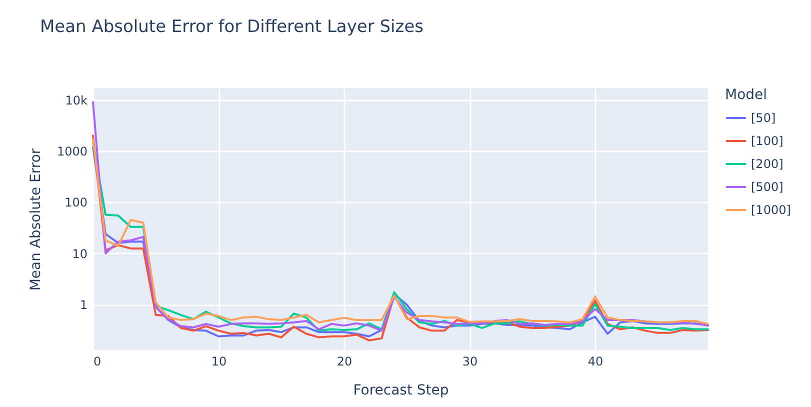 The width and height of the screenshot is (811, 407). What do you see at coordinates (767, 141) in the screenshot?
I see `legend-label: [100]` at bounding box center [767, 141].